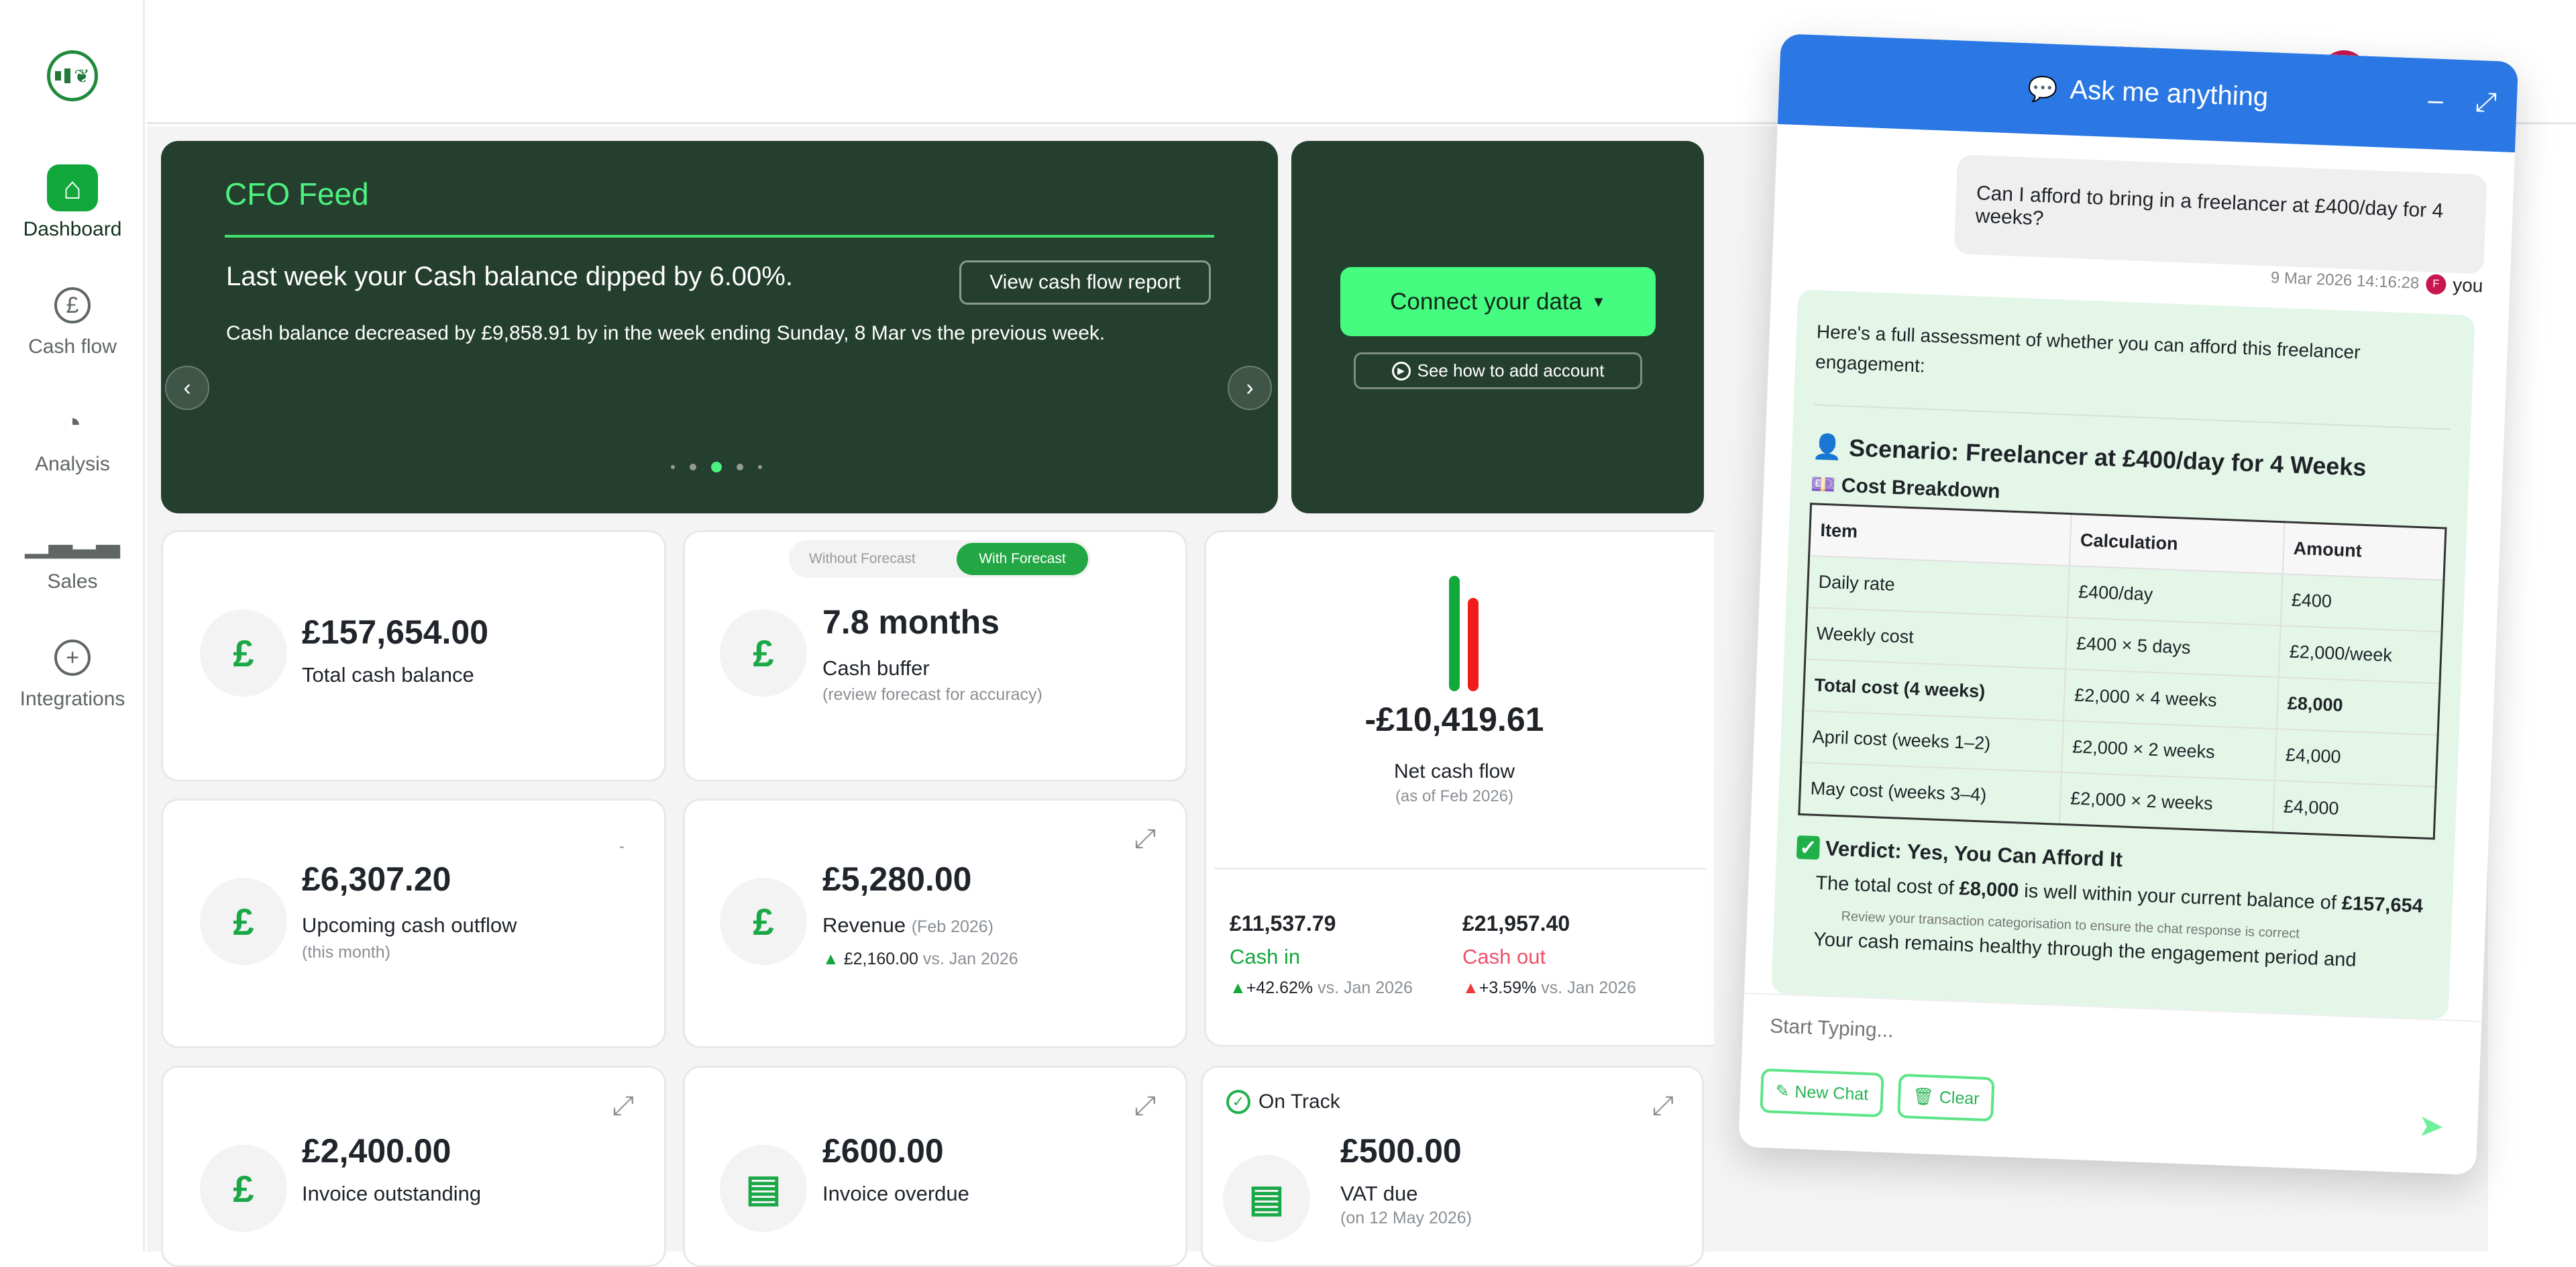 The height and width of the screenshot is (1267, 2576). I want to click on toggle-with-forecast: With Forecast, so click(1022, 559).